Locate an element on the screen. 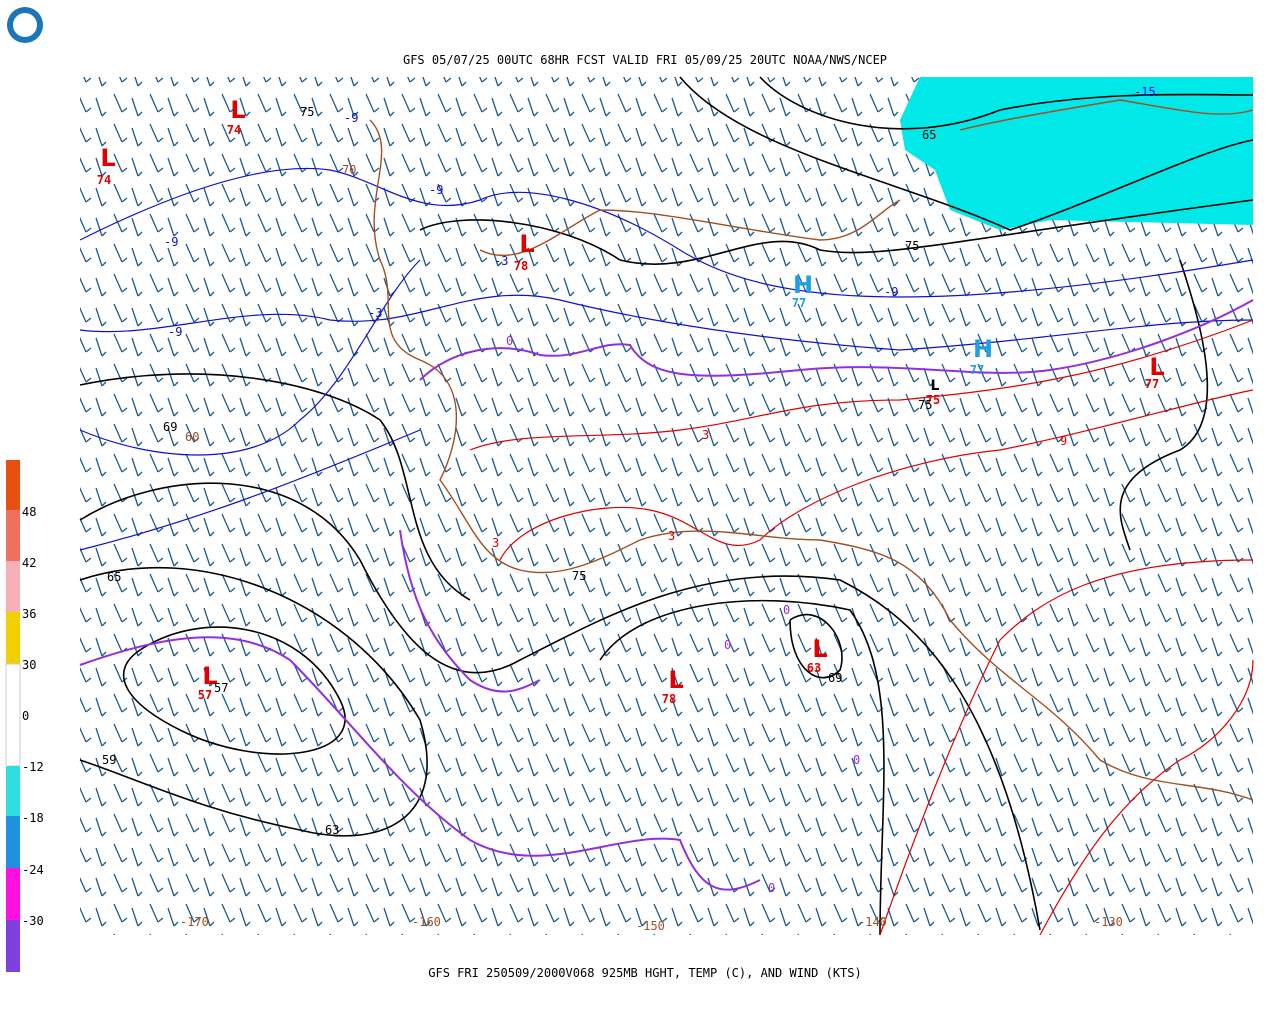 Image resolution: width=1280 pixels, height=1024 pixels. colorbar-label: 30 is located at coordinates (29, 665).